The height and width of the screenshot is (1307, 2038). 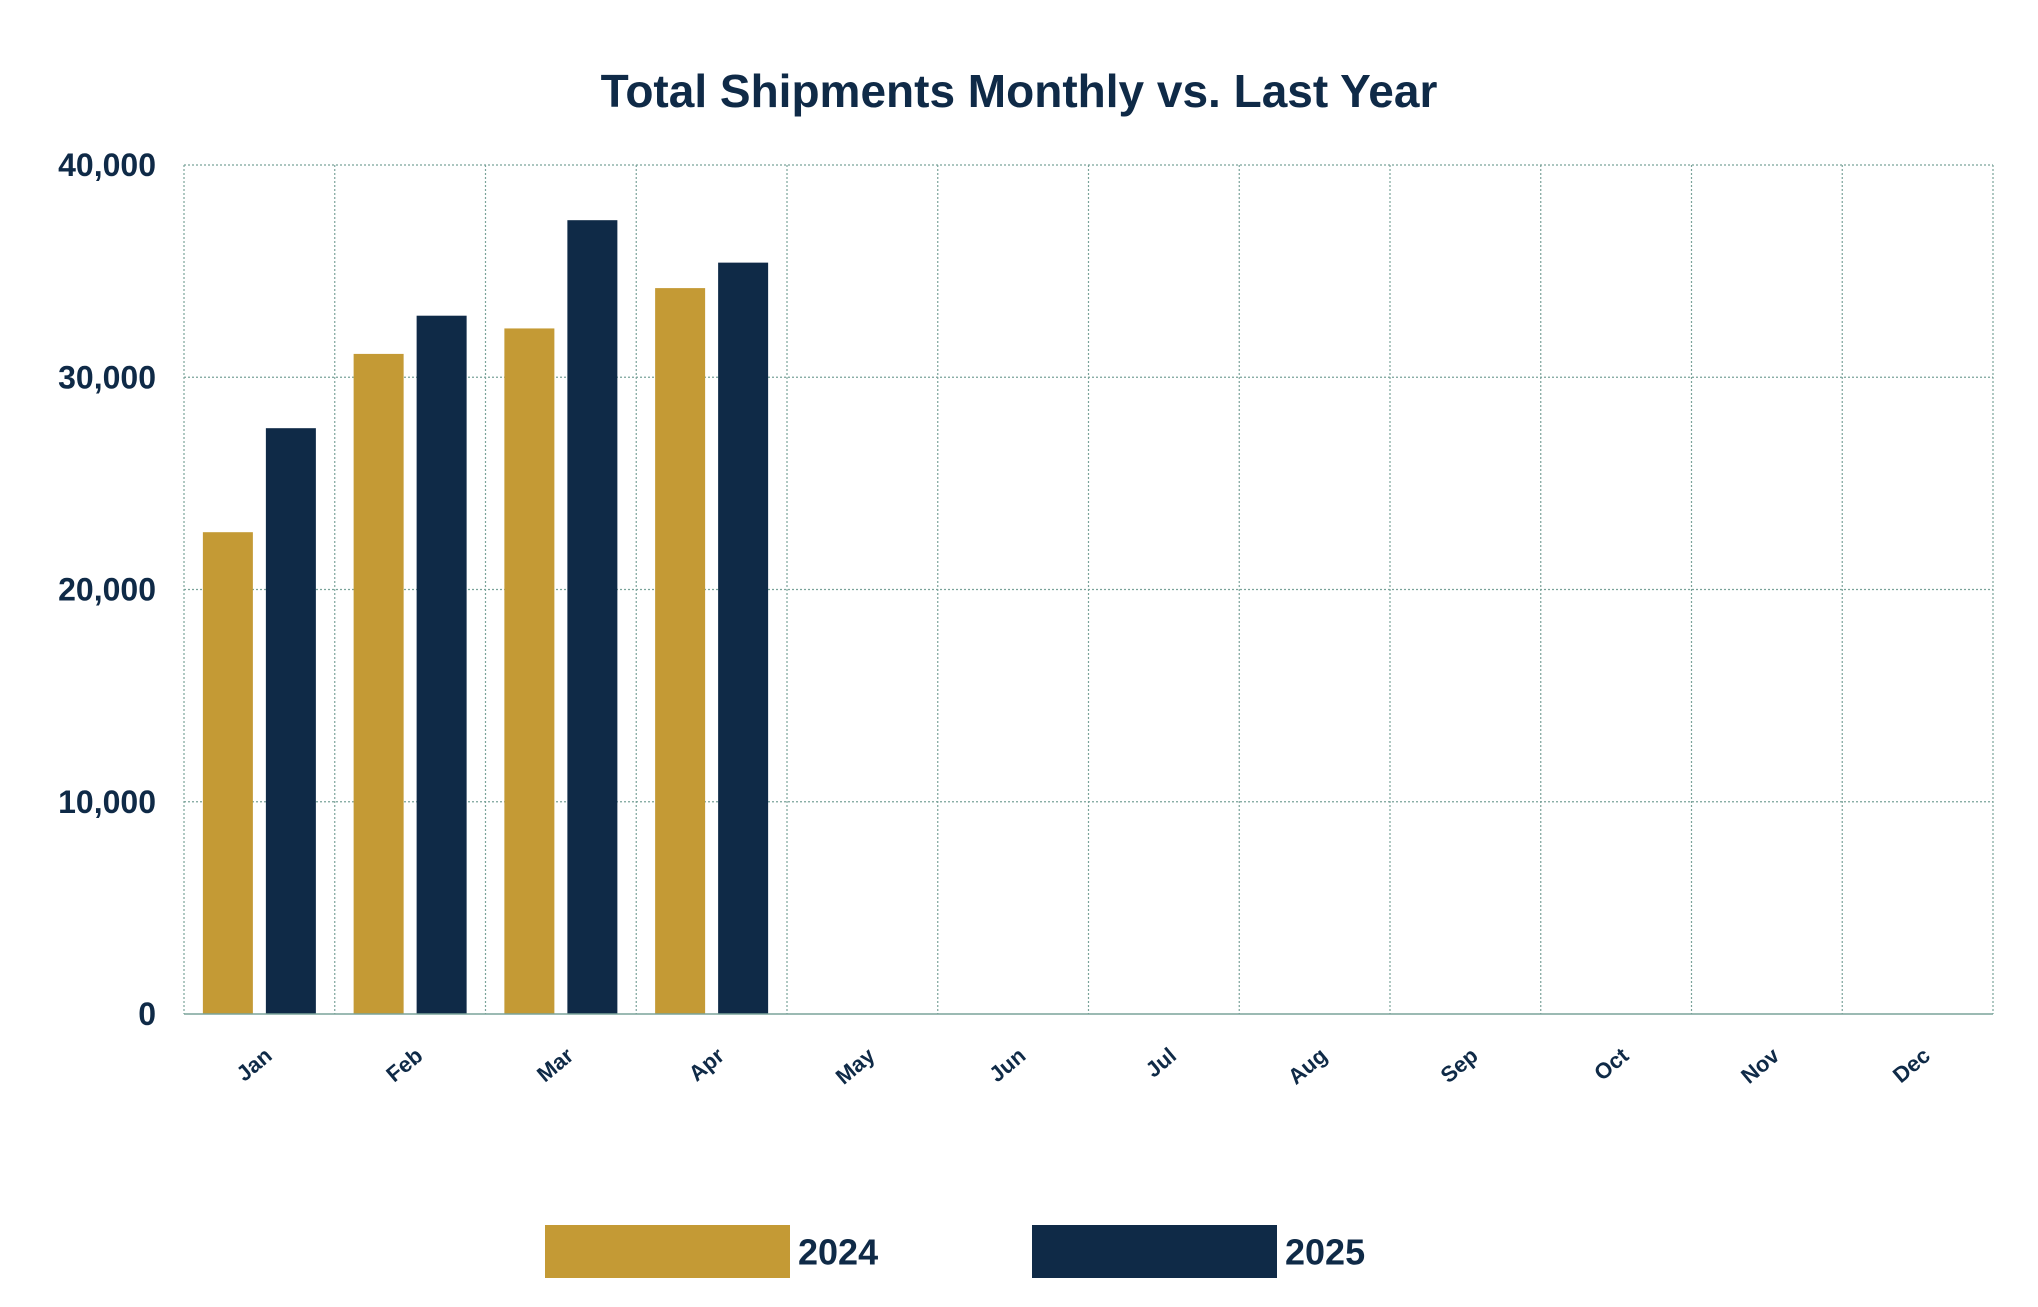 I want to click on x-tick-label-oct: Oct, so click(x=1611, y=1063).